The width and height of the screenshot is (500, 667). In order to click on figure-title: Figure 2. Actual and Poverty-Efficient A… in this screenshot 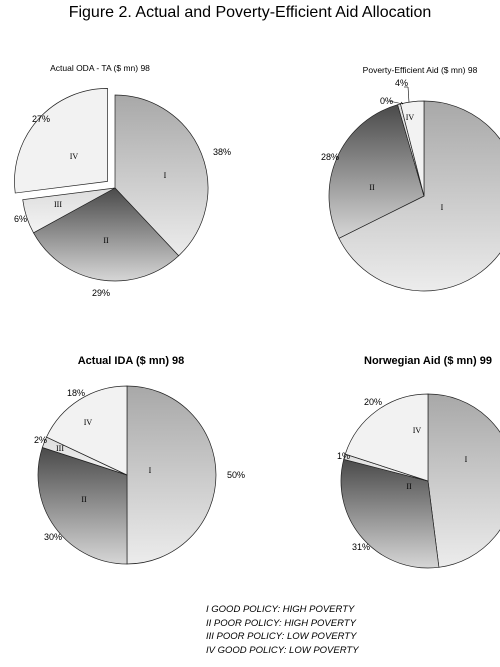, I will do `click(250, 12)`.